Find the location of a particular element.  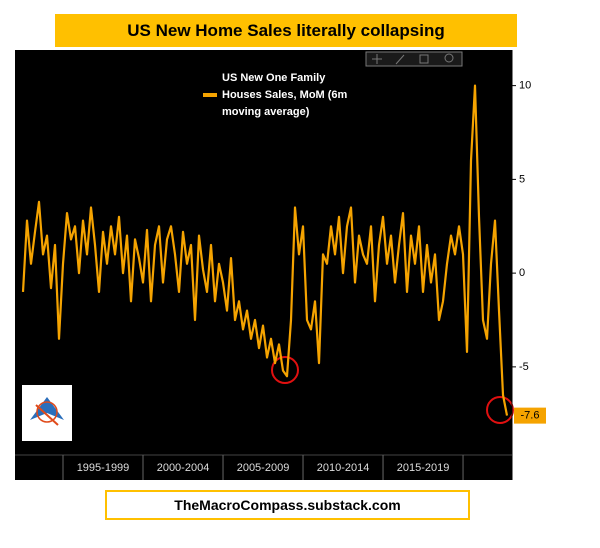

x-tick-label: 2005-2009 is located at coordinates (263, 468).